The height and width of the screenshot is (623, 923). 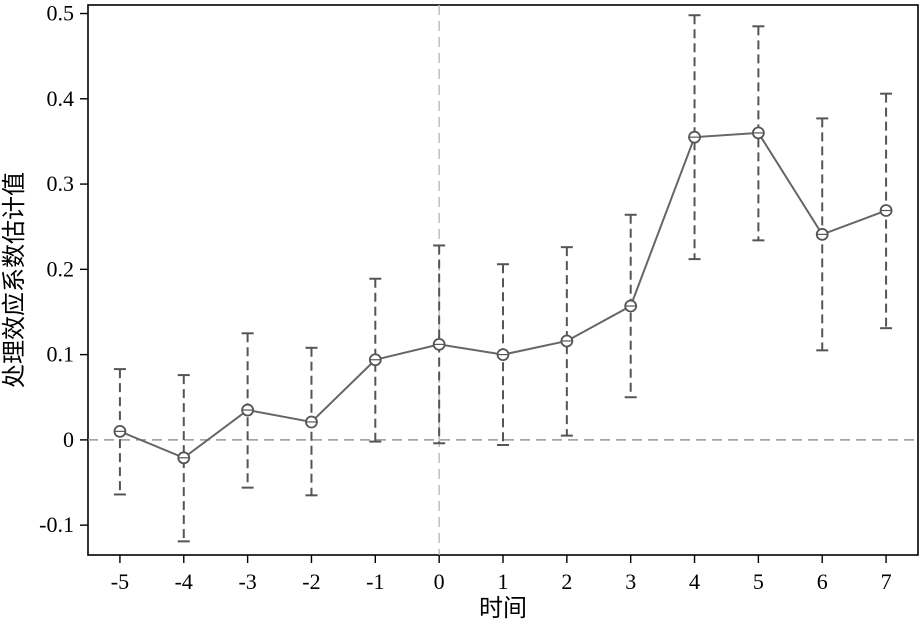 I want to click on x-tick-label: -5, so click(x=120, y=581).